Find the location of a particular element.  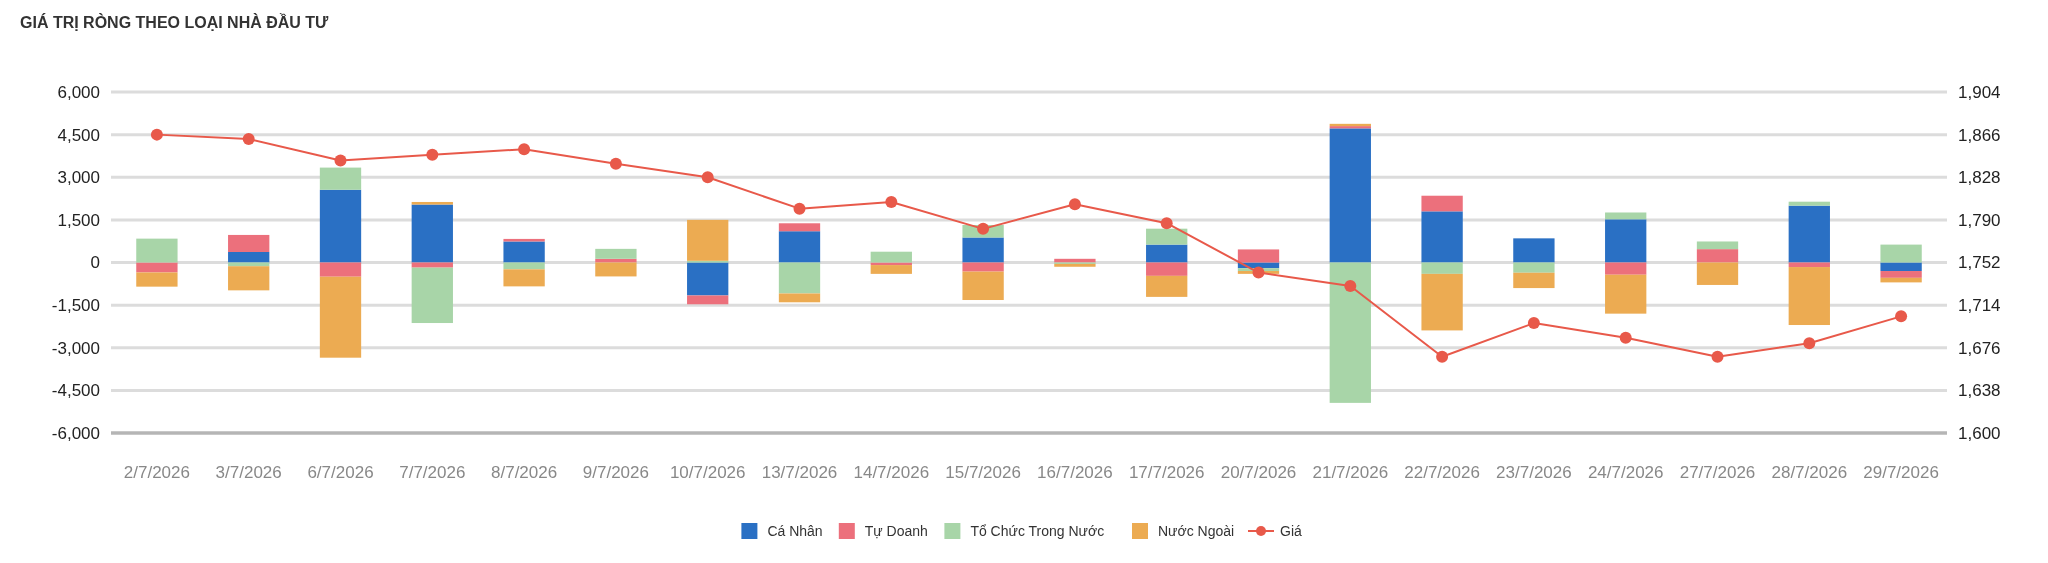

y2-tick-label: 1,866 is located at coordinates (1979, 135).